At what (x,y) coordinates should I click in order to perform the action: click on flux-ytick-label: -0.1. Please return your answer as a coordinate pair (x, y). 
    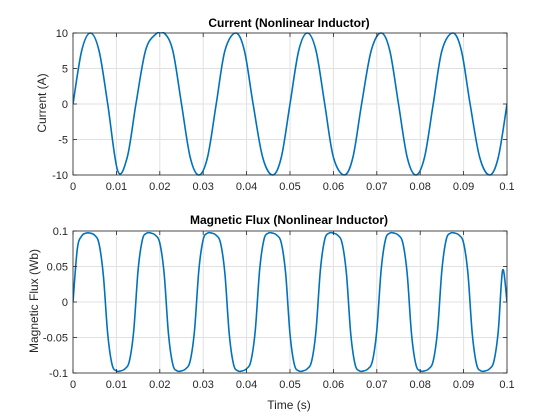
    Looking at the image, I should click on (58, 374).